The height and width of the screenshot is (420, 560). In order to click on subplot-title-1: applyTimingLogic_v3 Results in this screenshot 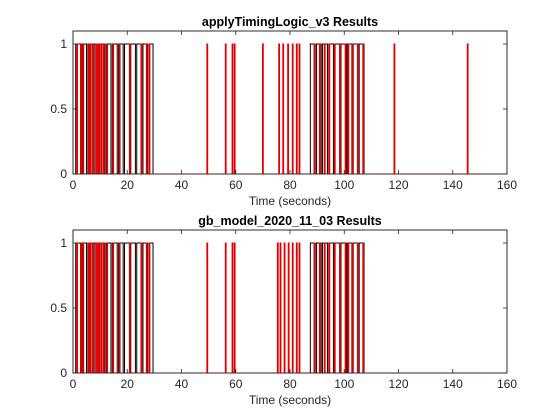, I will do `click(290, 22)`.